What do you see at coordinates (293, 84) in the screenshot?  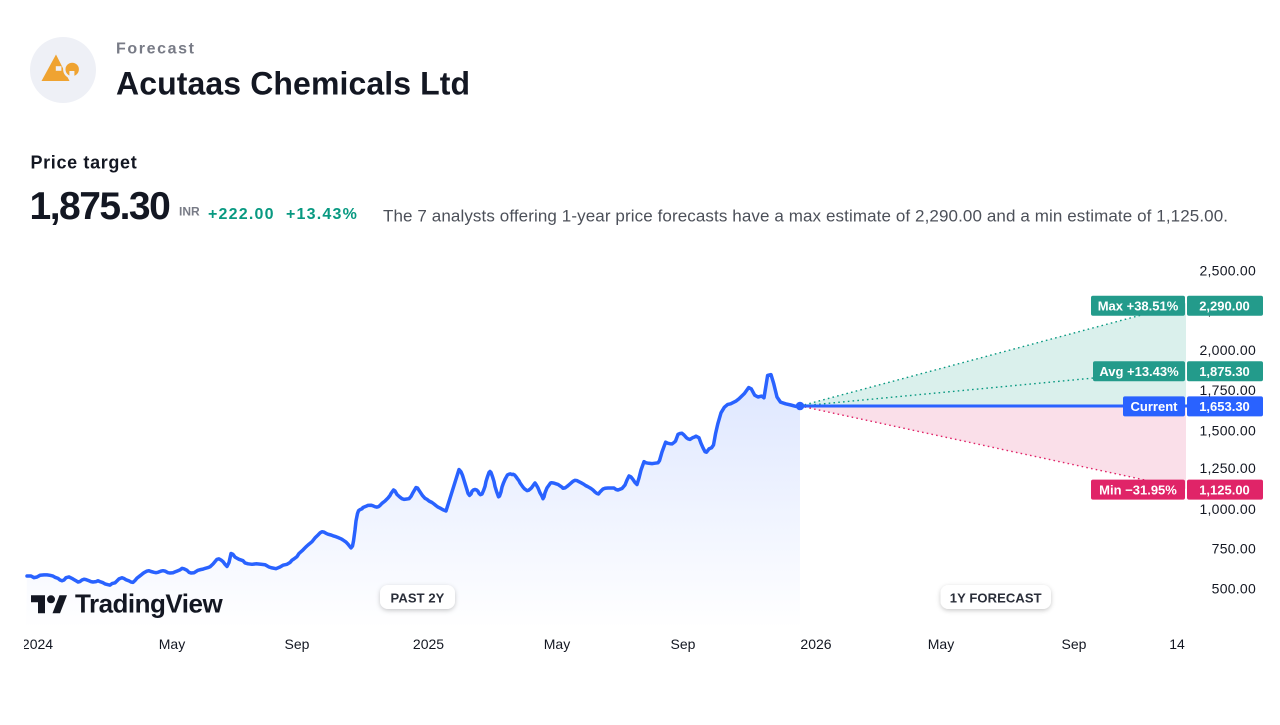 I see `svg-text: Acutaas Chemicals Ltd` at bounding box center [293, 84].